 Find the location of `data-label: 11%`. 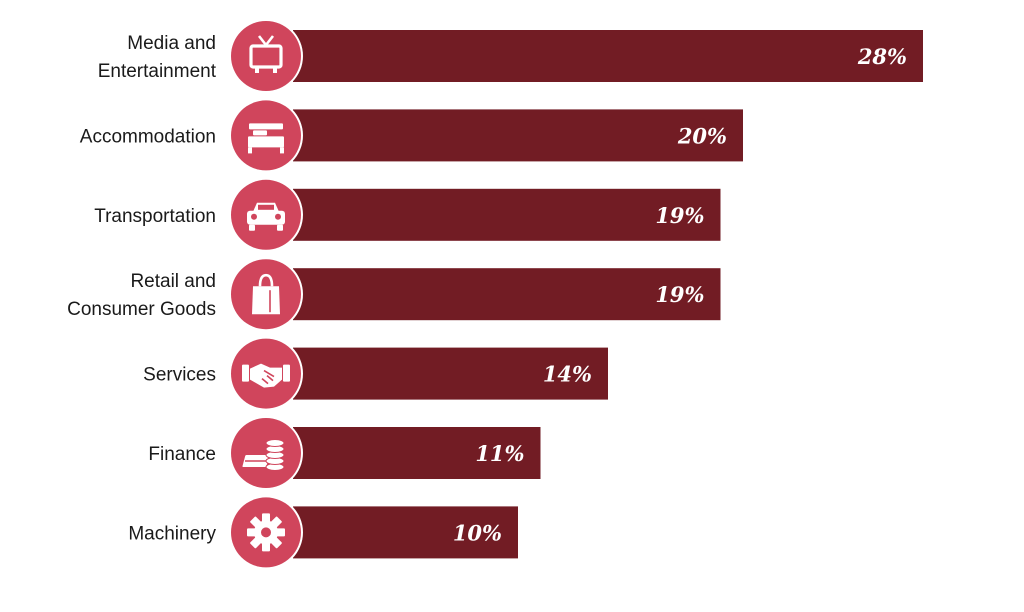

data-label: 11% is located at coordinates (499, 453).